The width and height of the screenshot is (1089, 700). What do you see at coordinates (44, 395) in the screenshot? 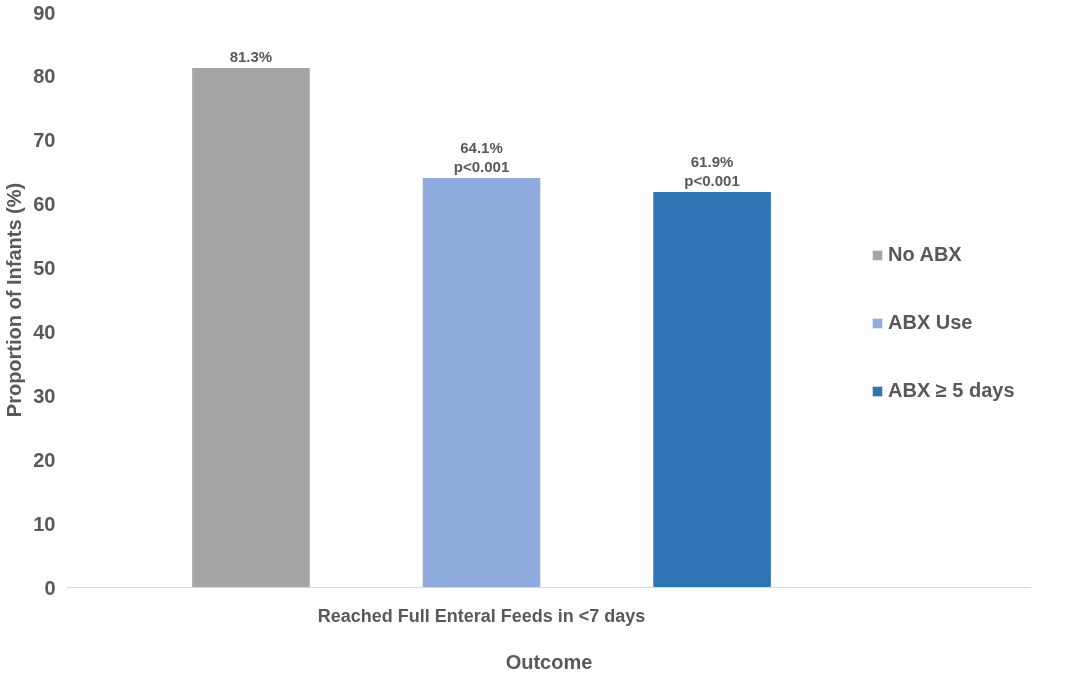
I see `y-tick-label: 30` at bounding box center [44, 395].